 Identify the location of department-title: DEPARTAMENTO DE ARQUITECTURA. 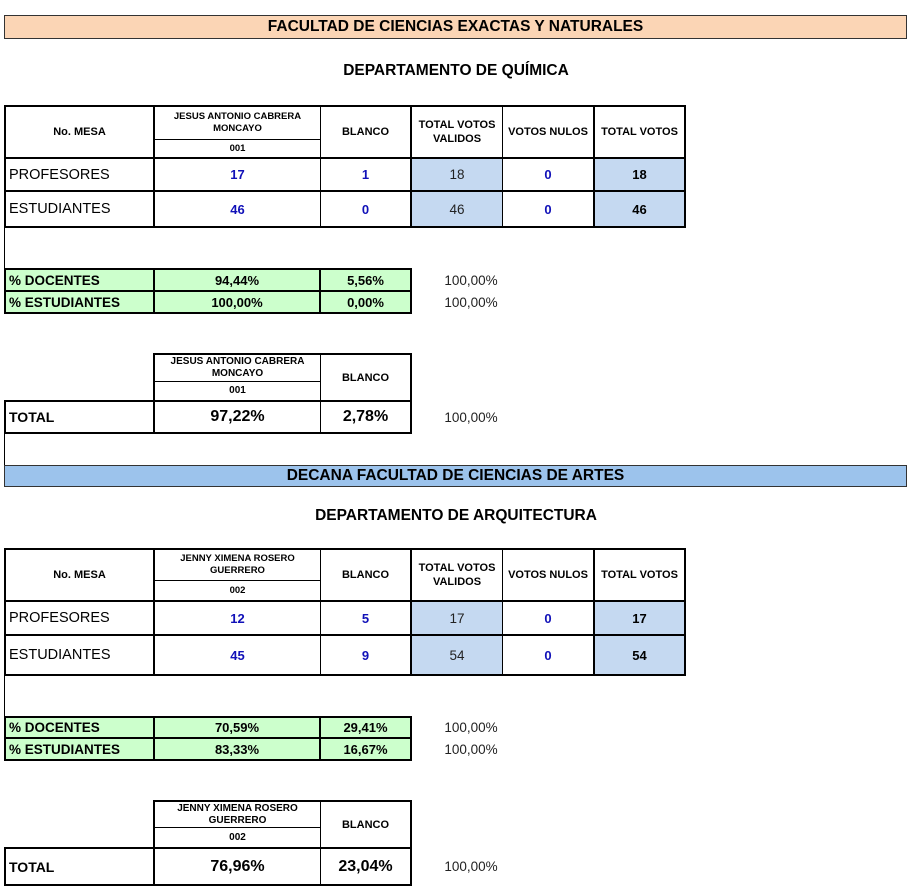
(456, 515).